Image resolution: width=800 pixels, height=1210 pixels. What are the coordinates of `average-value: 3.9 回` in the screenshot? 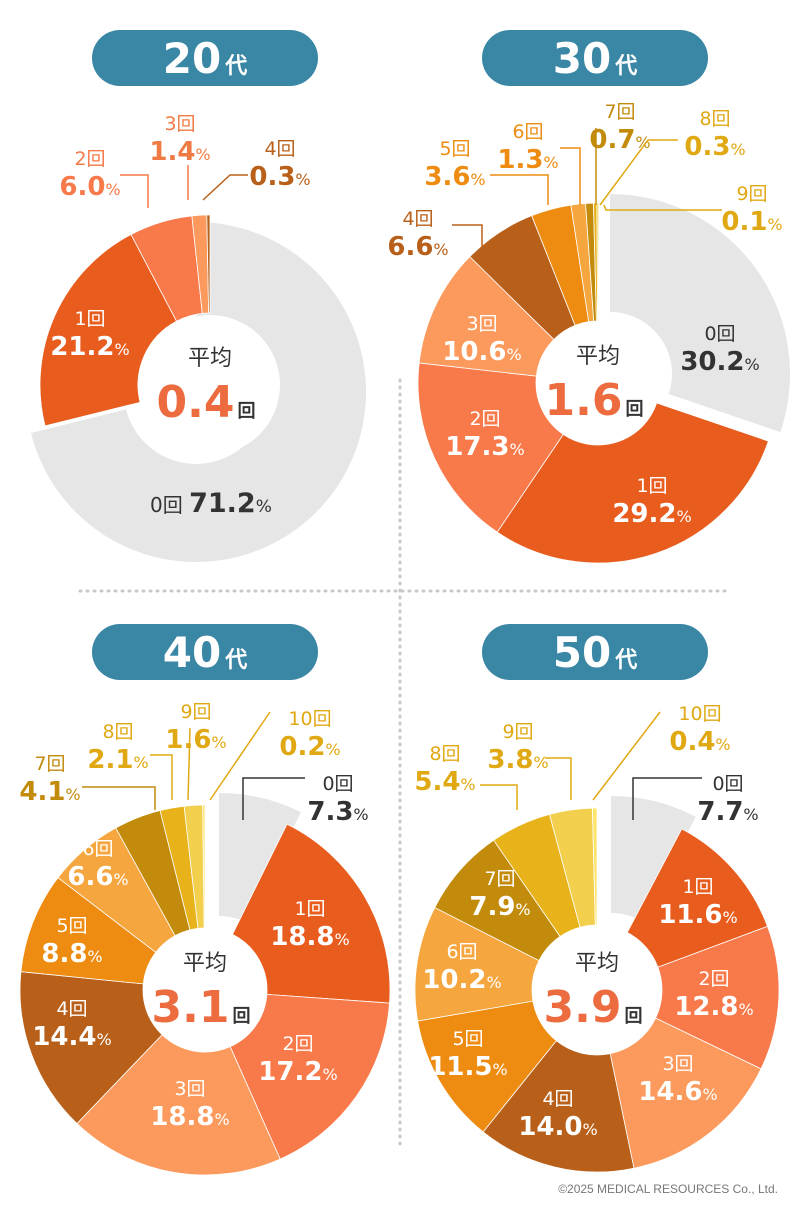 It's located at (593, 1007).